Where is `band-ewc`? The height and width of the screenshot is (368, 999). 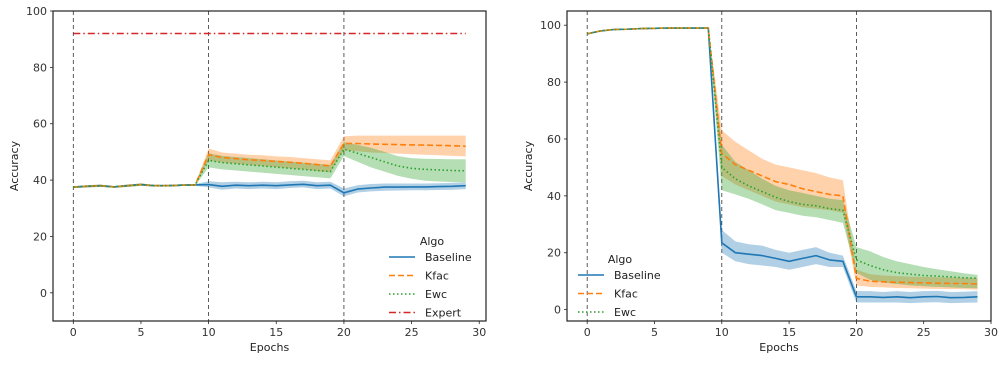 band-ewc is located at coordinates (269, 165).